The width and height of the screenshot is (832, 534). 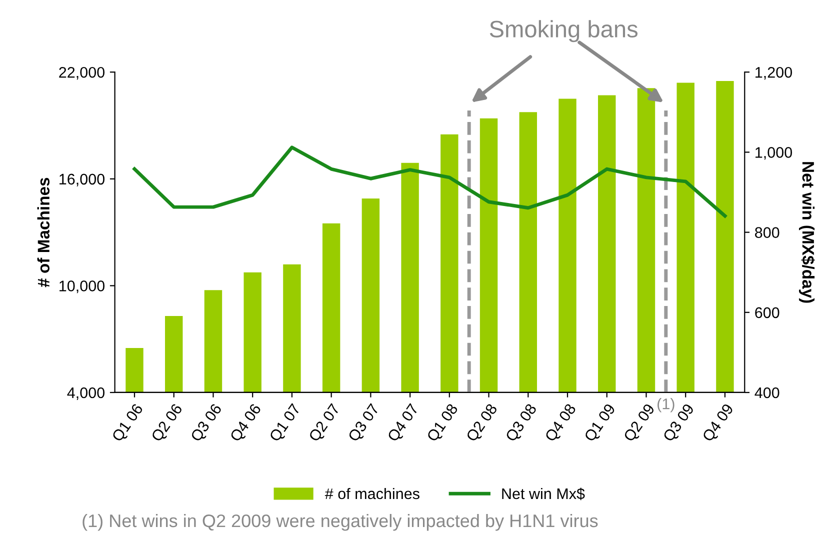 I want to click on x-tick-label: Q4 08, so click(x=561, y=423).